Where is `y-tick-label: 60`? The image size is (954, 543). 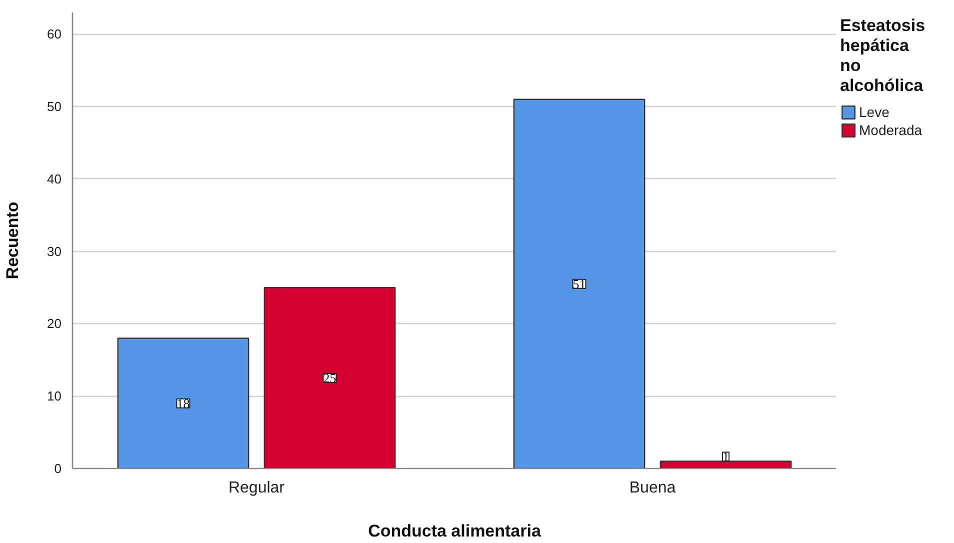
y-tick-label: 60 is located at coordinates (54, 34).